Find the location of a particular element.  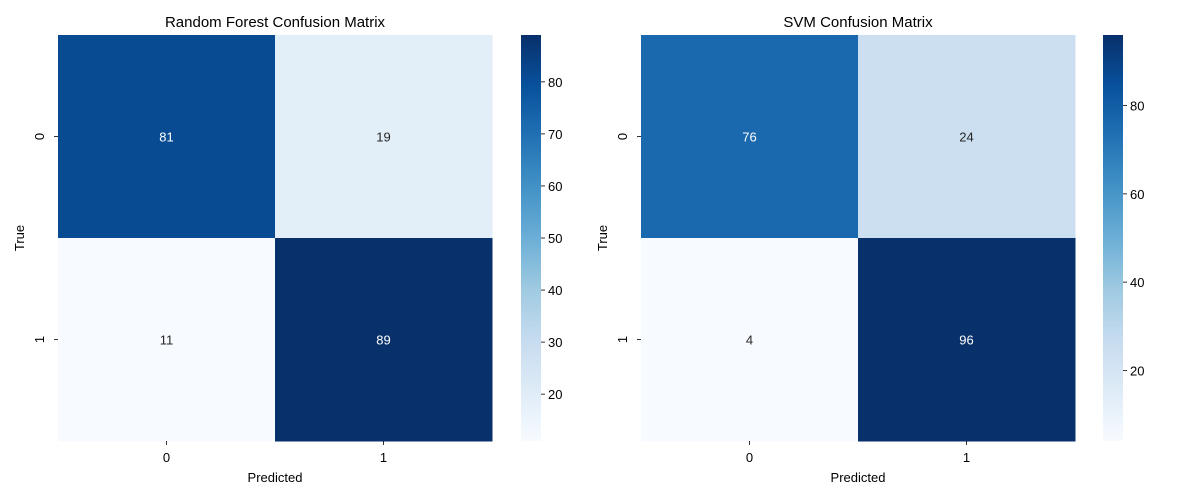

chart-title: SVM Confusion Matrix is located at coordinates (858, 22).